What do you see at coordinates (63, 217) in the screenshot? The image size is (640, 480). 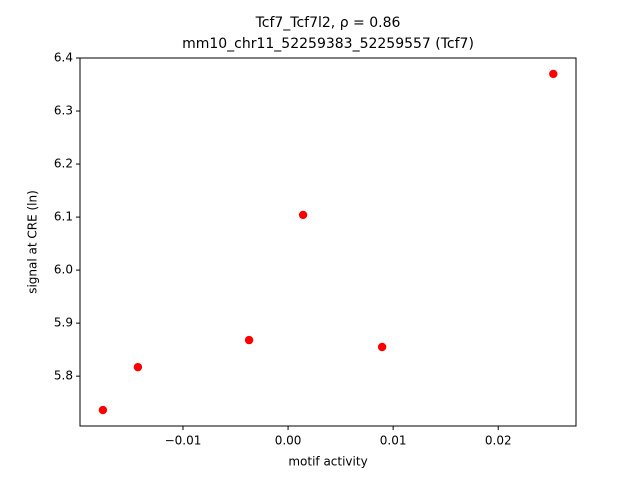 I see `y-tick-label: 6.1` at bounding box center [63, 217].